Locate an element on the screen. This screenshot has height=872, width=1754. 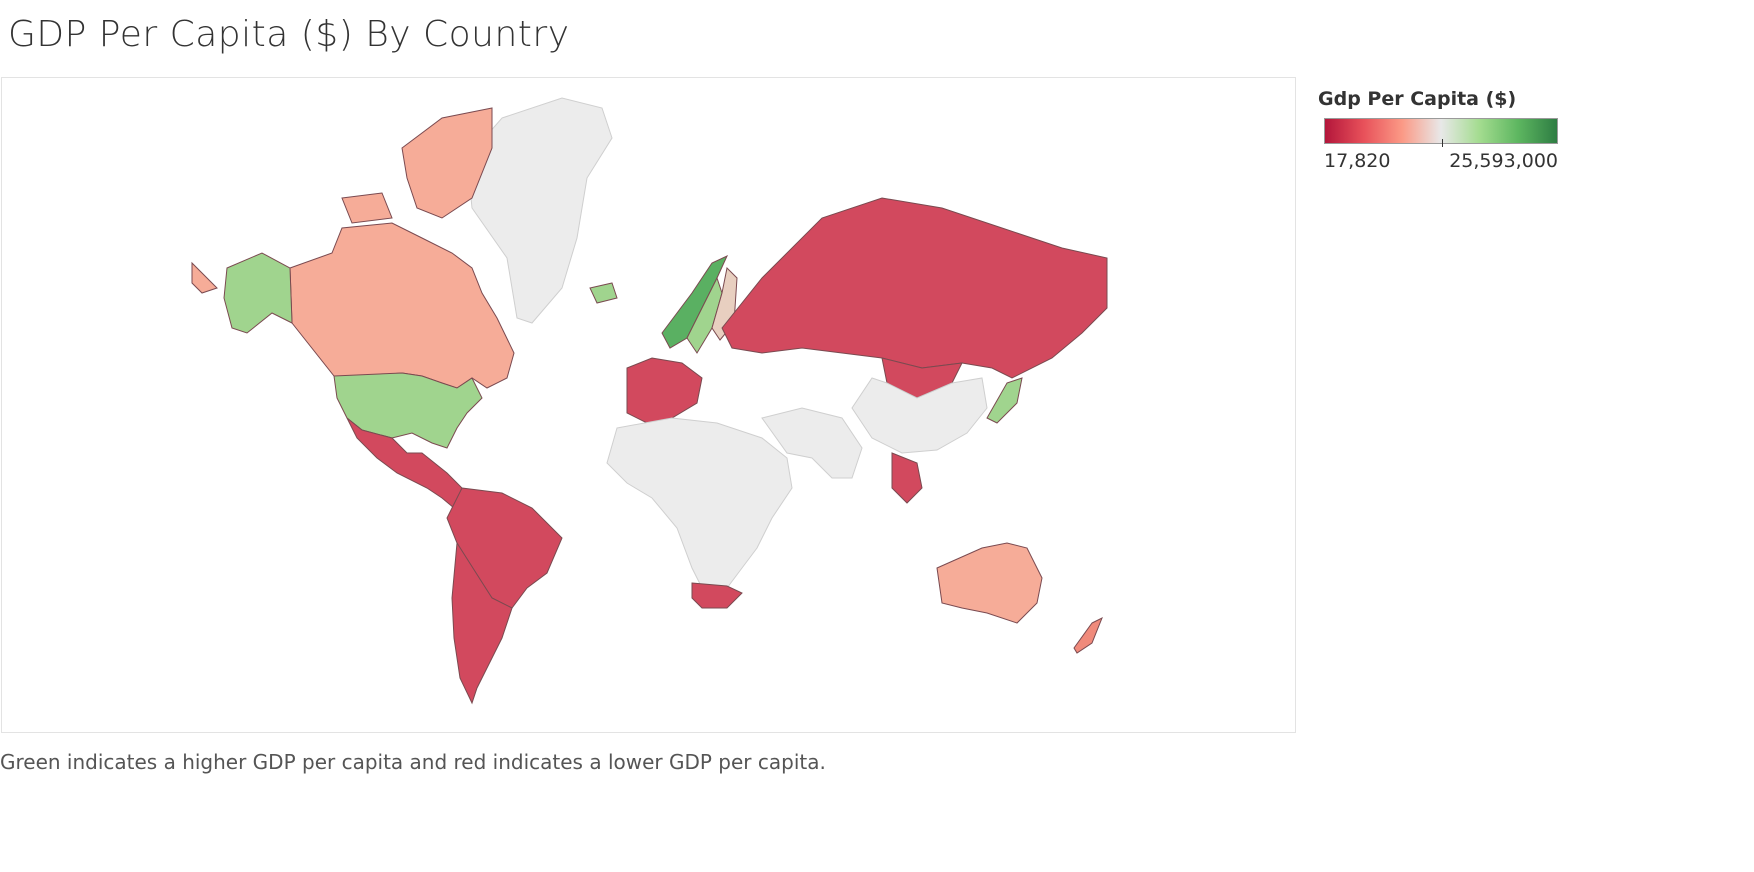
region-south-africa is located at coordinates (717, 595).